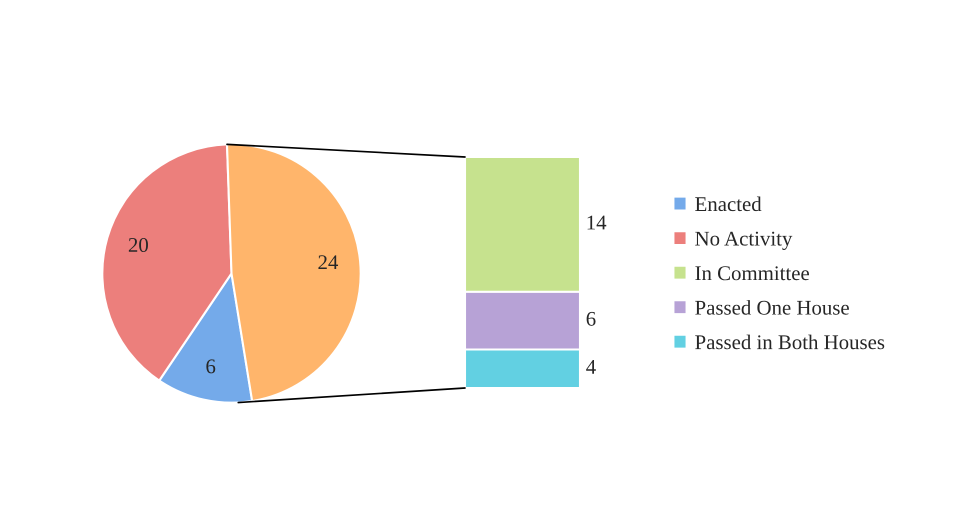 The image size is (955, 529). I want to click on data-label: 20, so click(138, 245).